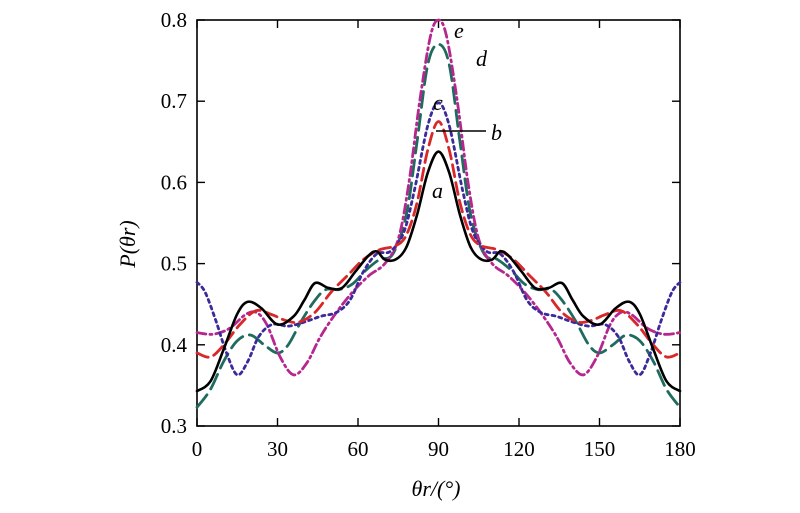 This screenshot has width=800, height=513. I want to click on y-tick-label-0.7: 0.7, so click(174, 101).